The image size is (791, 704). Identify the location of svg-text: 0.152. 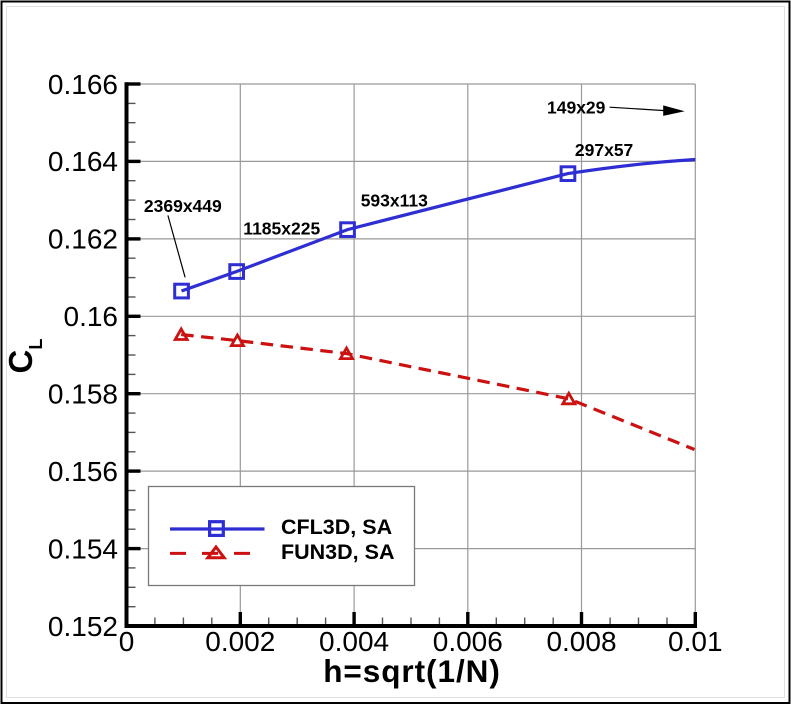
(83, 626).